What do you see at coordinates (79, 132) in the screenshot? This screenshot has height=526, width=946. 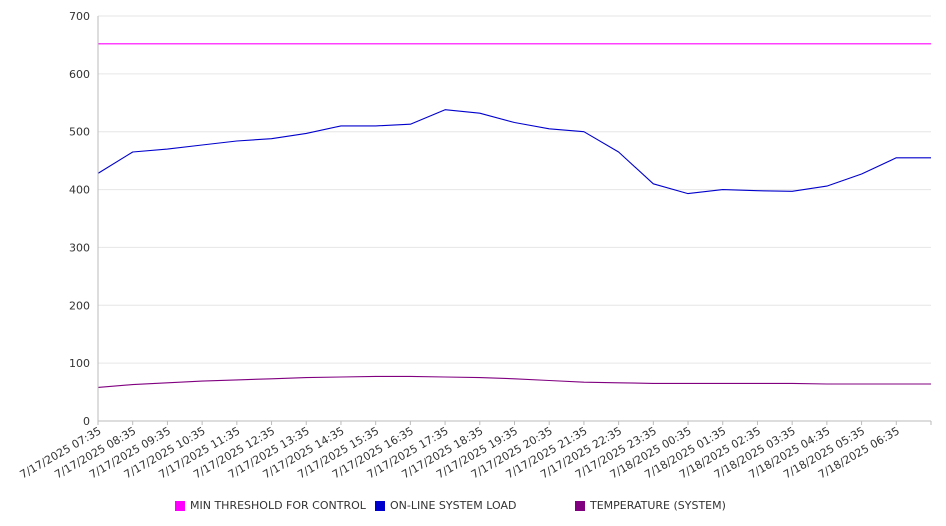 I see `y-tick-label: 500` at bounding box center [79, 132].